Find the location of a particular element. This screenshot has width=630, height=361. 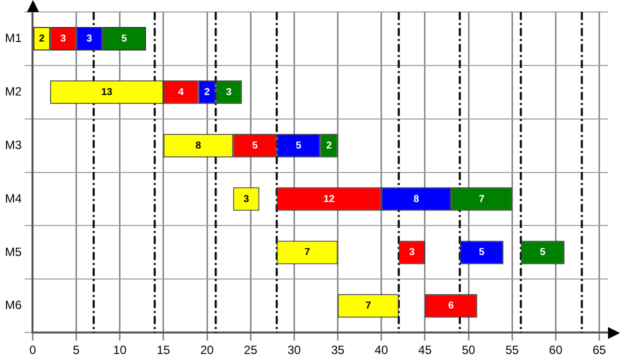

x-tick-label: 40 is located at coordinates (381, 350).